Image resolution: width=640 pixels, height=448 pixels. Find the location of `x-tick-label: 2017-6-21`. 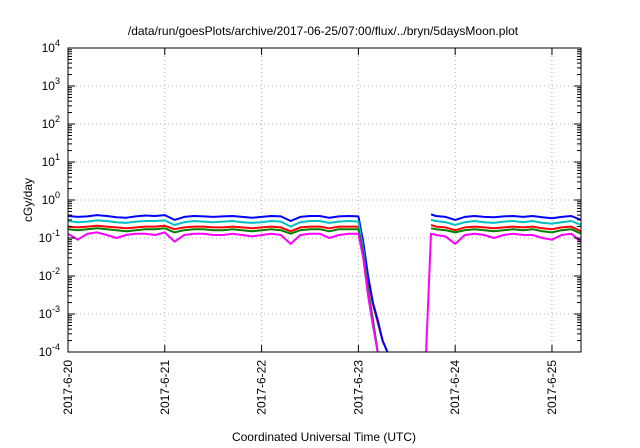

x-tick-label: 2017-6-21 is located at coordinates (165, 387).